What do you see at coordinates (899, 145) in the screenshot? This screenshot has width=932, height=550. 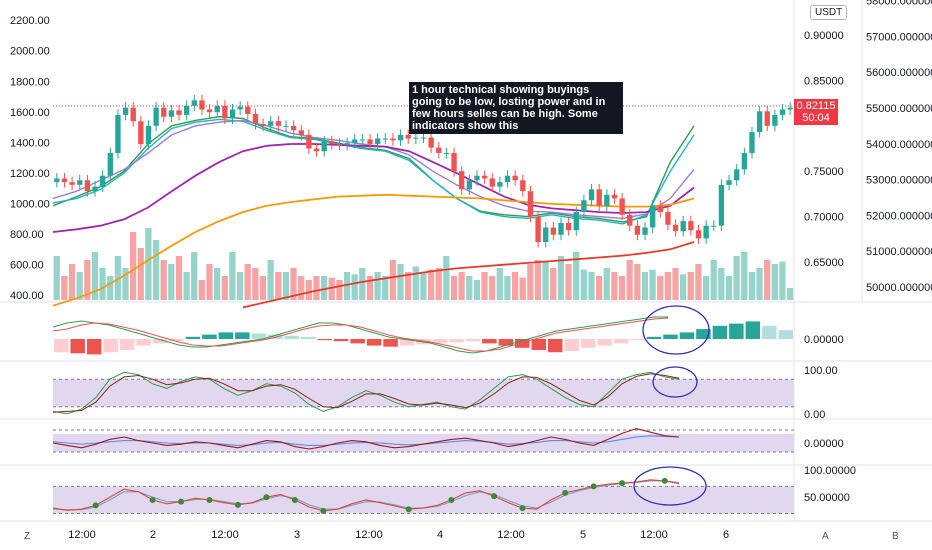 I see `secondary-axis-tick-label: 54000.000000` at bounding box center [899, 145].